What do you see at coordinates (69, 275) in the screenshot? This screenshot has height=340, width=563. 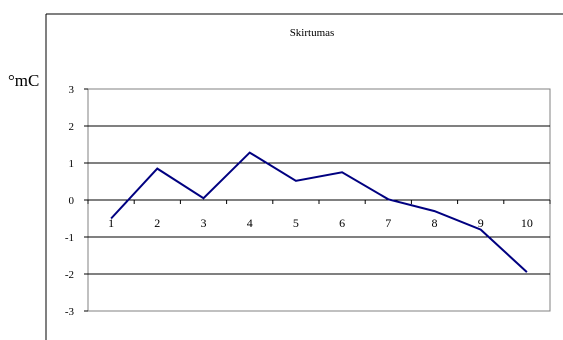 I see `y-tick-label: -2` at bounding box center [69, 275].